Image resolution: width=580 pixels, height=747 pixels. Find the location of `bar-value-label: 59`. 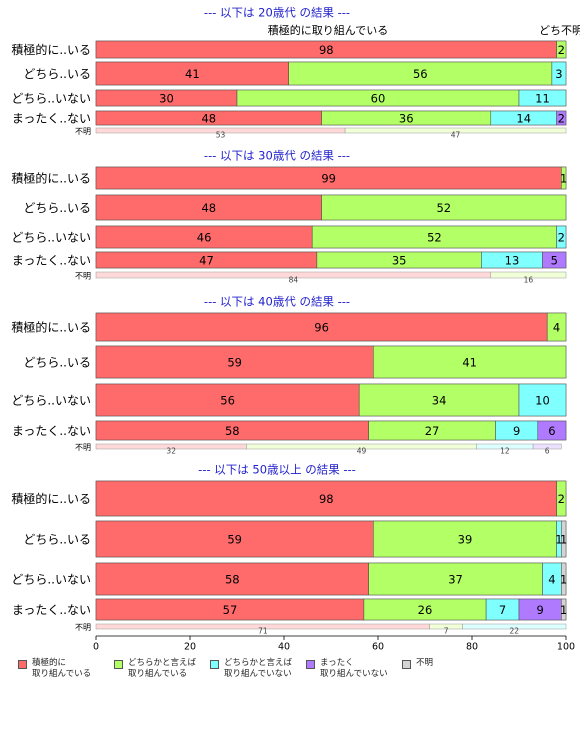

bar-value-label: 59 is located at coordinates (234, 363).